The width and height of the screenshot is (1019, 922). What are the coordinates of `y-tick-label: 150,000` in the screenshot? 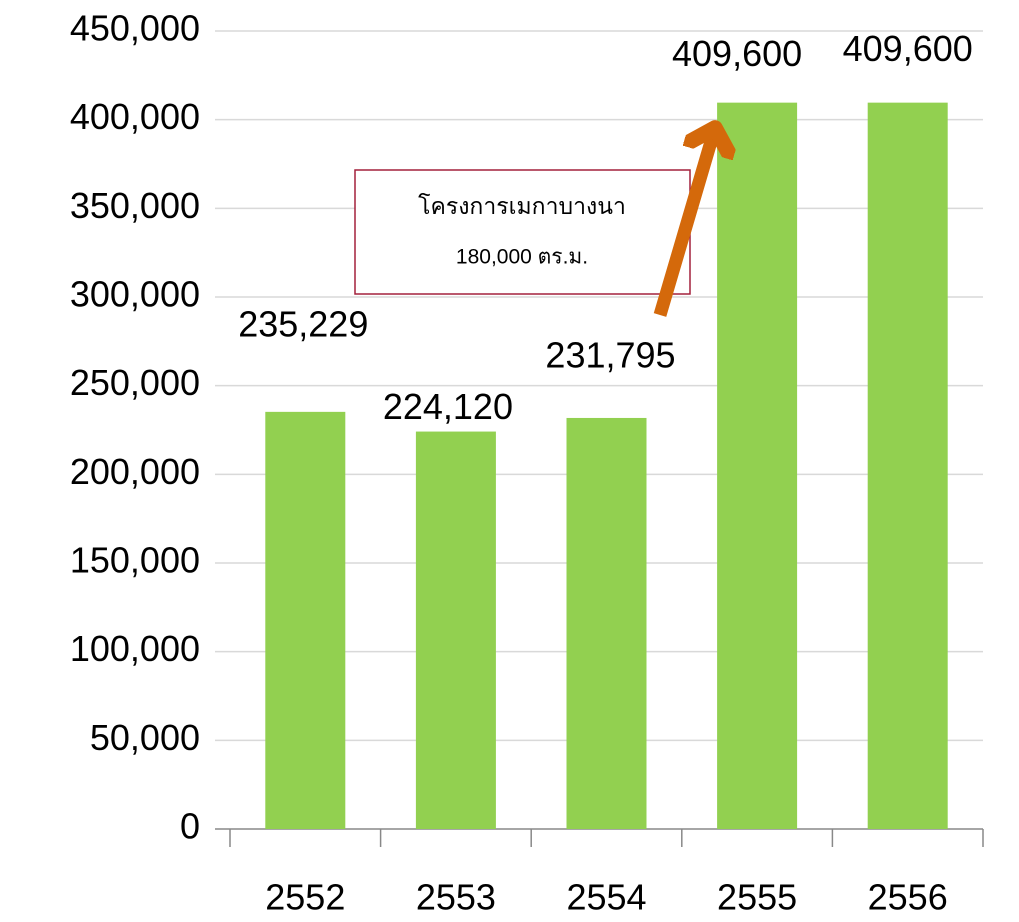 It's located at (135, 560).